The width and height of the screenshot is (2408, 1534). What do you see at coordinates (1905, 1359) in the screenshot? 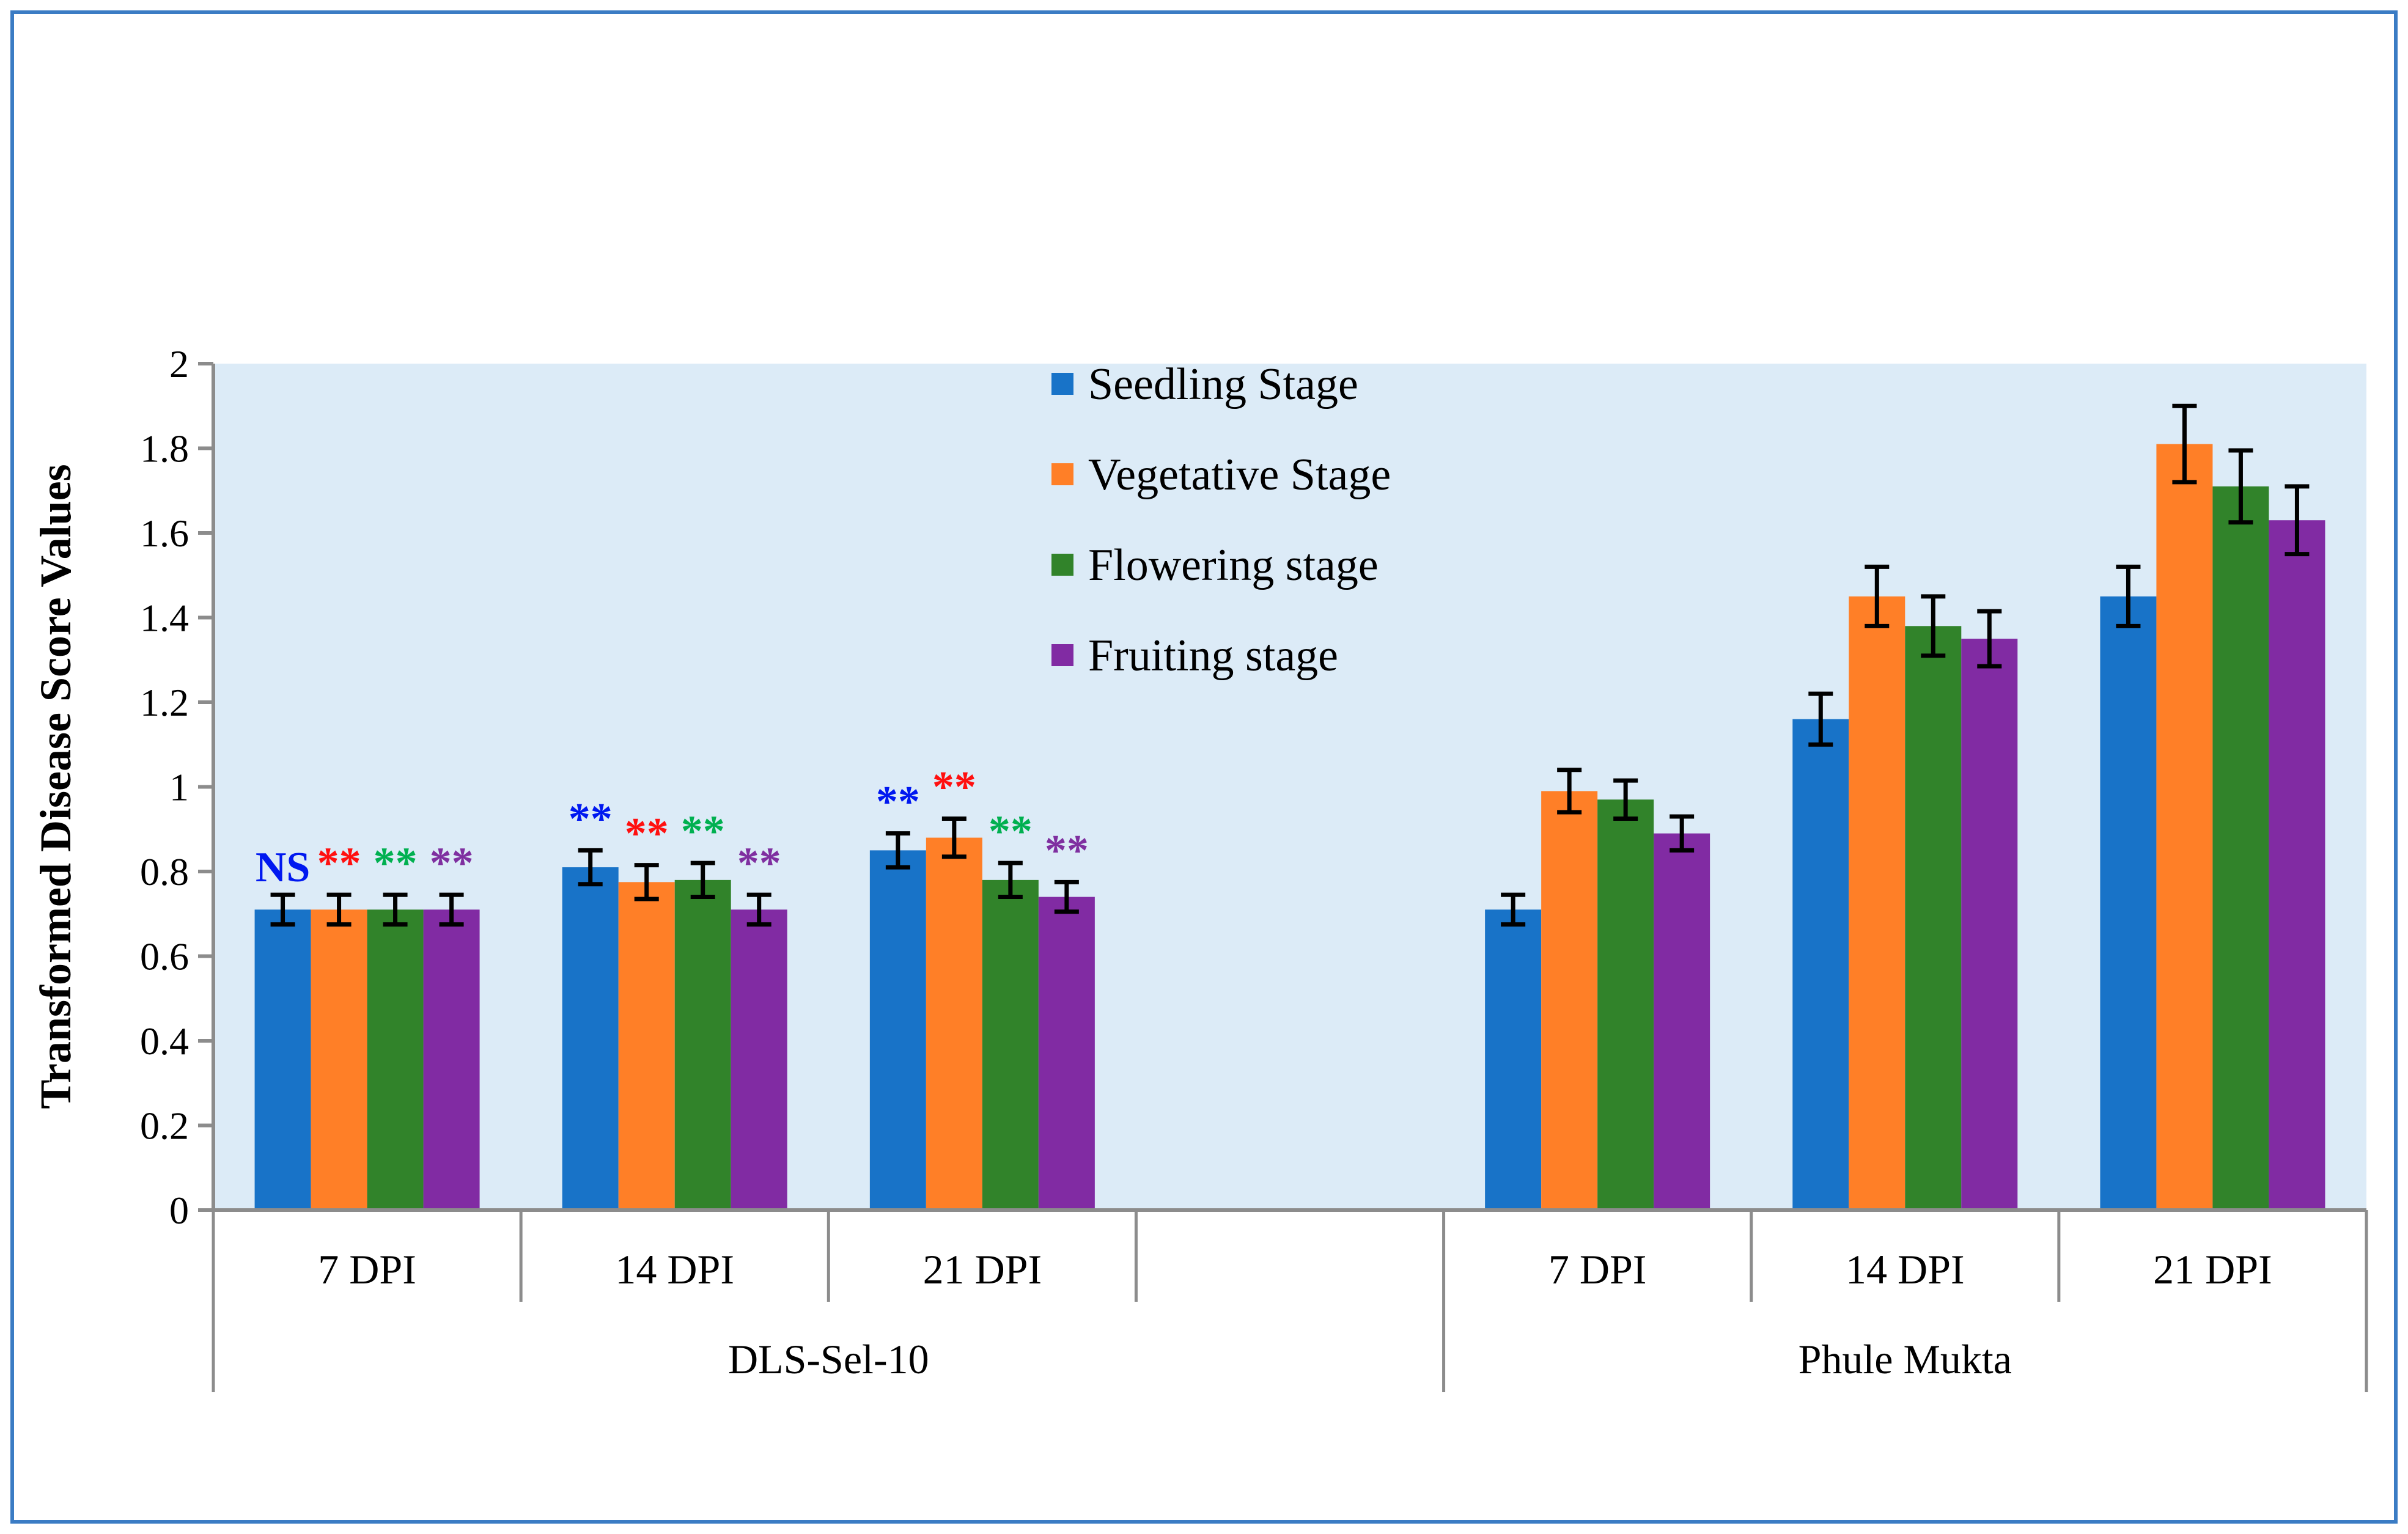
I see `group-label: Phule Mukta` at bounding box center [1905, 1359].